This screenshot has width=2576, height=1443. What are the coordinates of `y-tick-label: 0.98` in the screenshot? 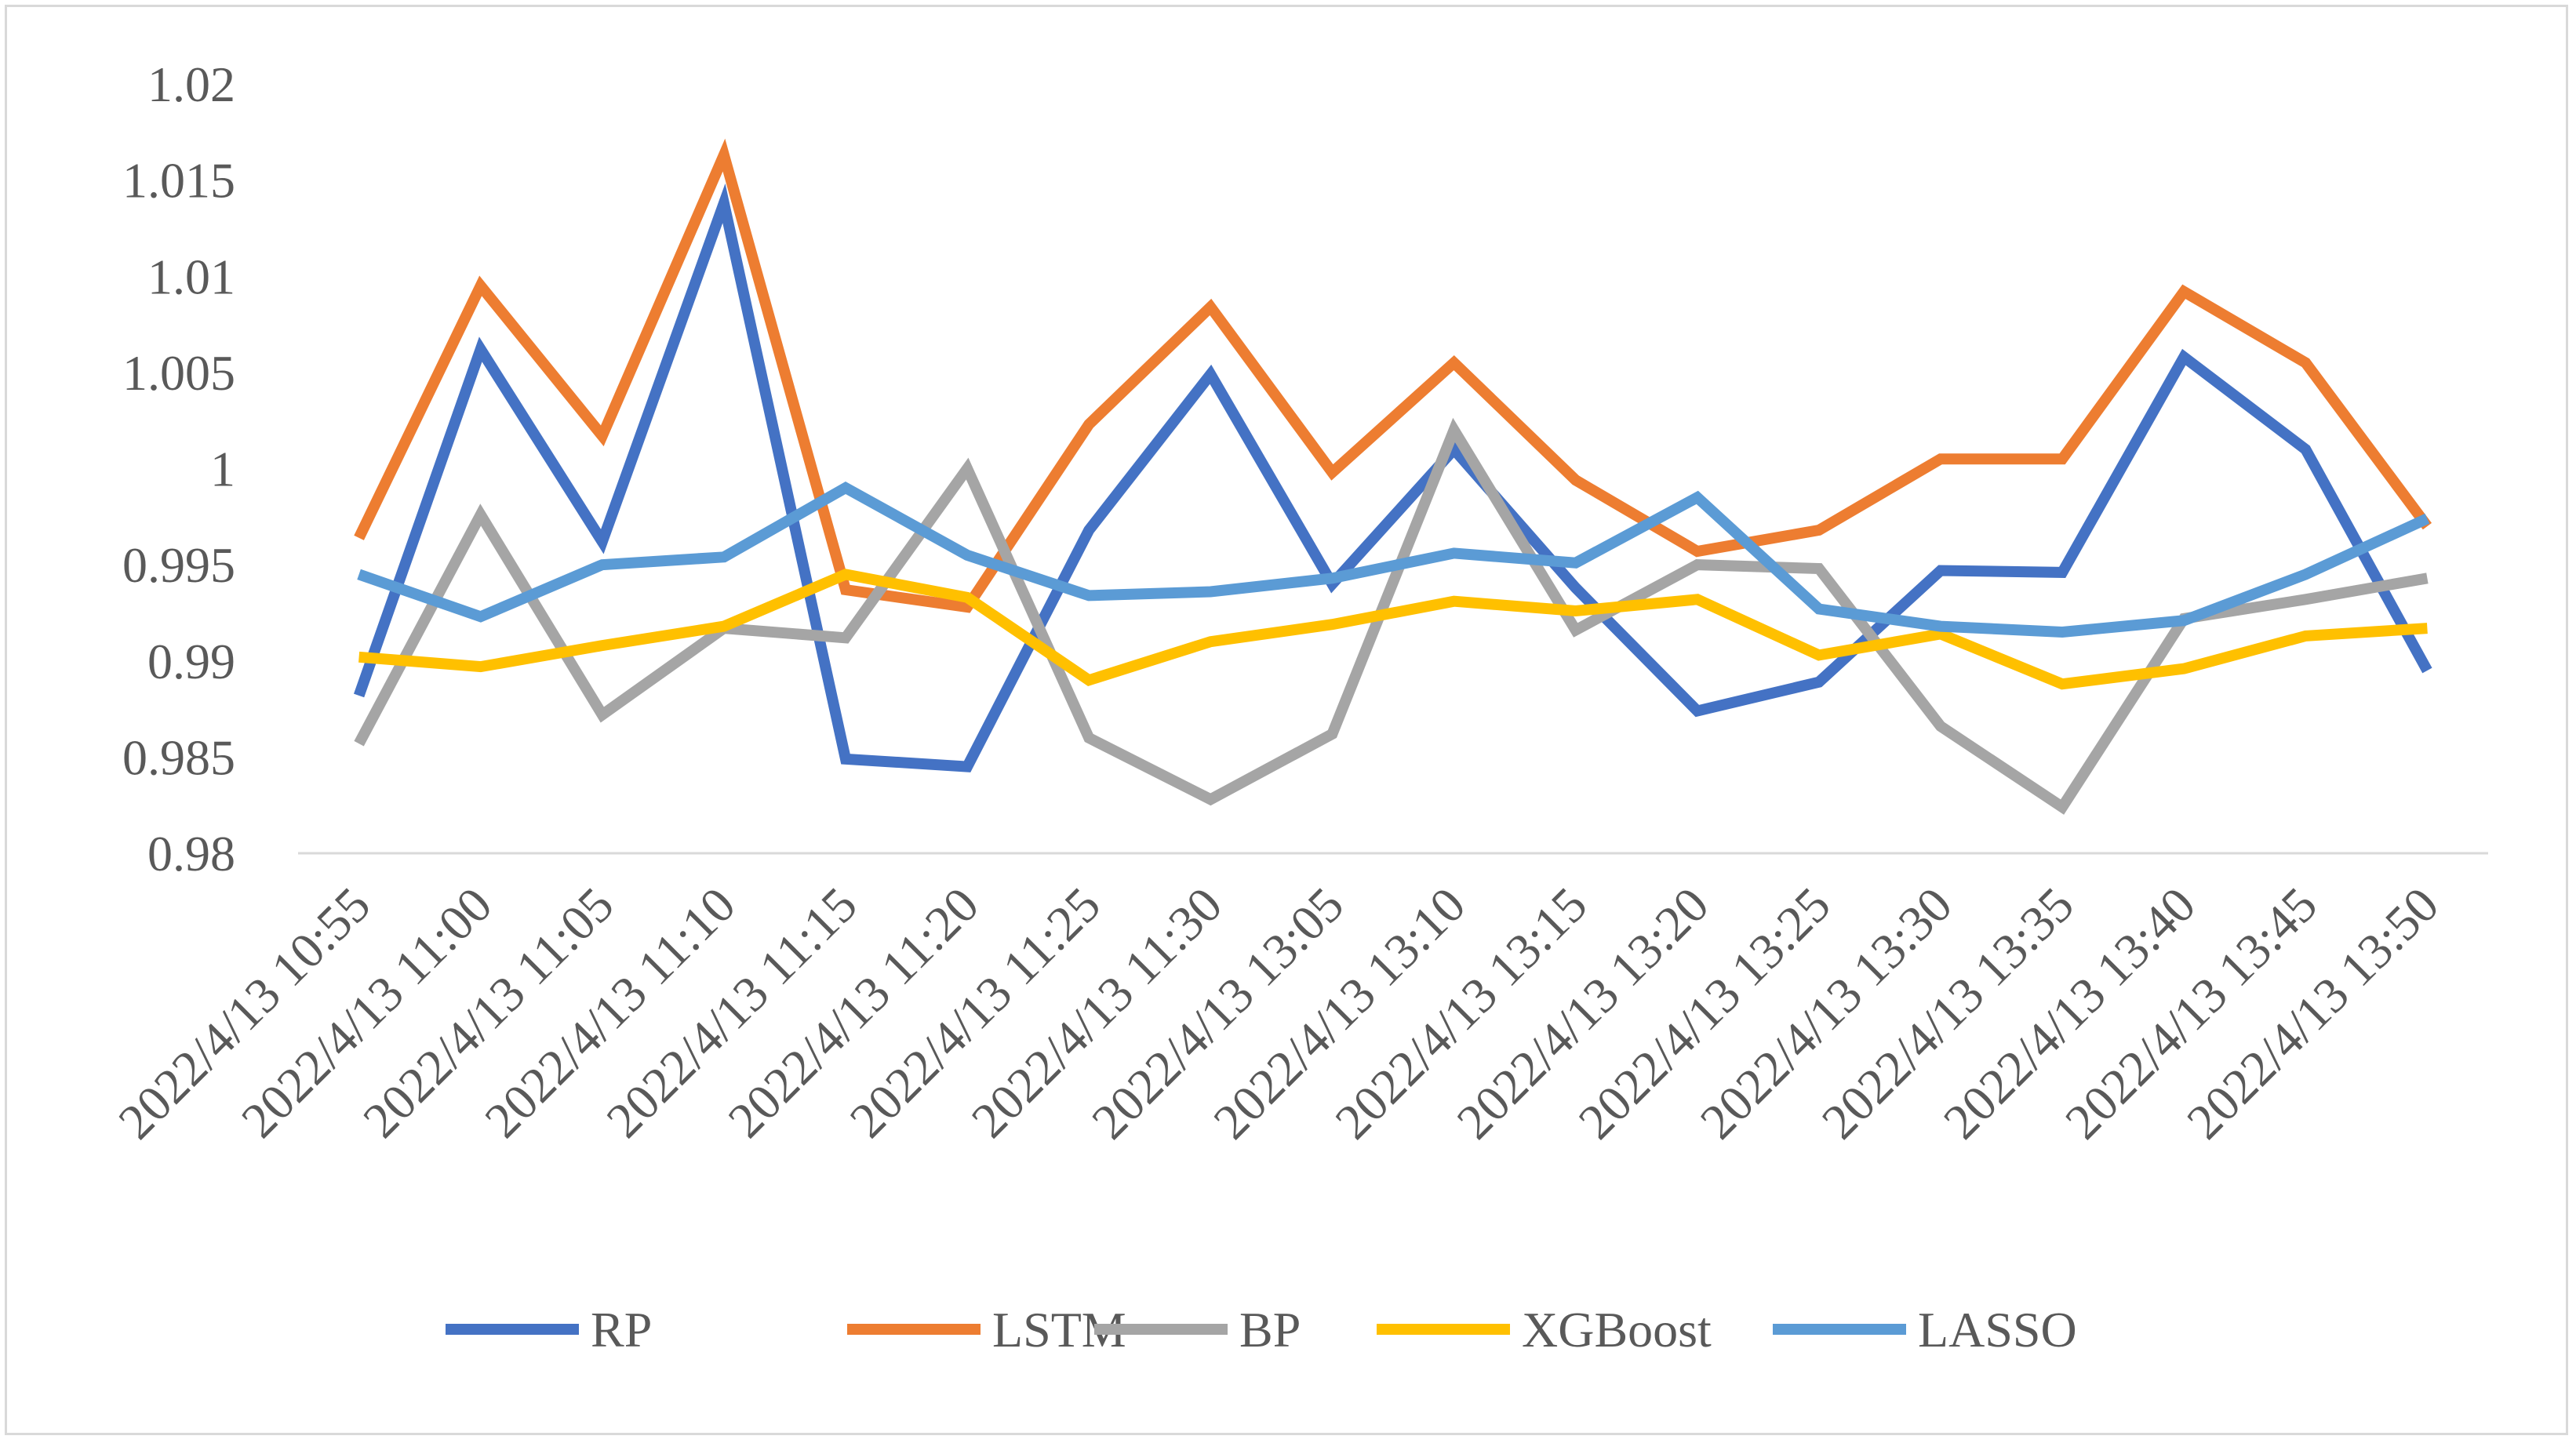 It's located at (191, 853).